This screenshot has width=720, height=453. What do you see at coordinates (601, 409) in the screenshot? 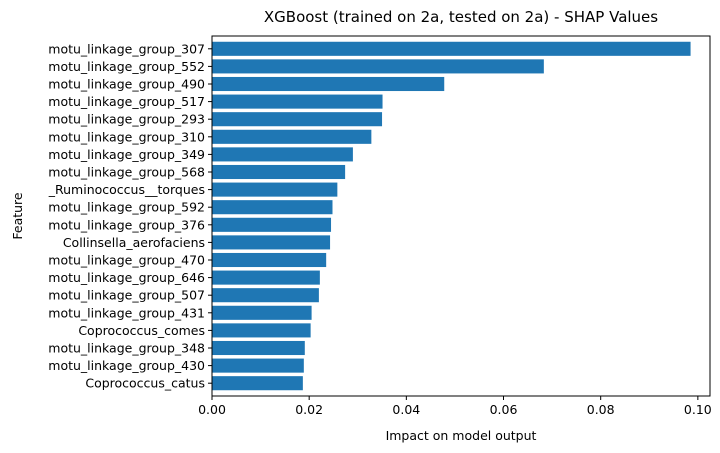
I see `x-tick-label: 0.08` at bounding box center [601, 409].